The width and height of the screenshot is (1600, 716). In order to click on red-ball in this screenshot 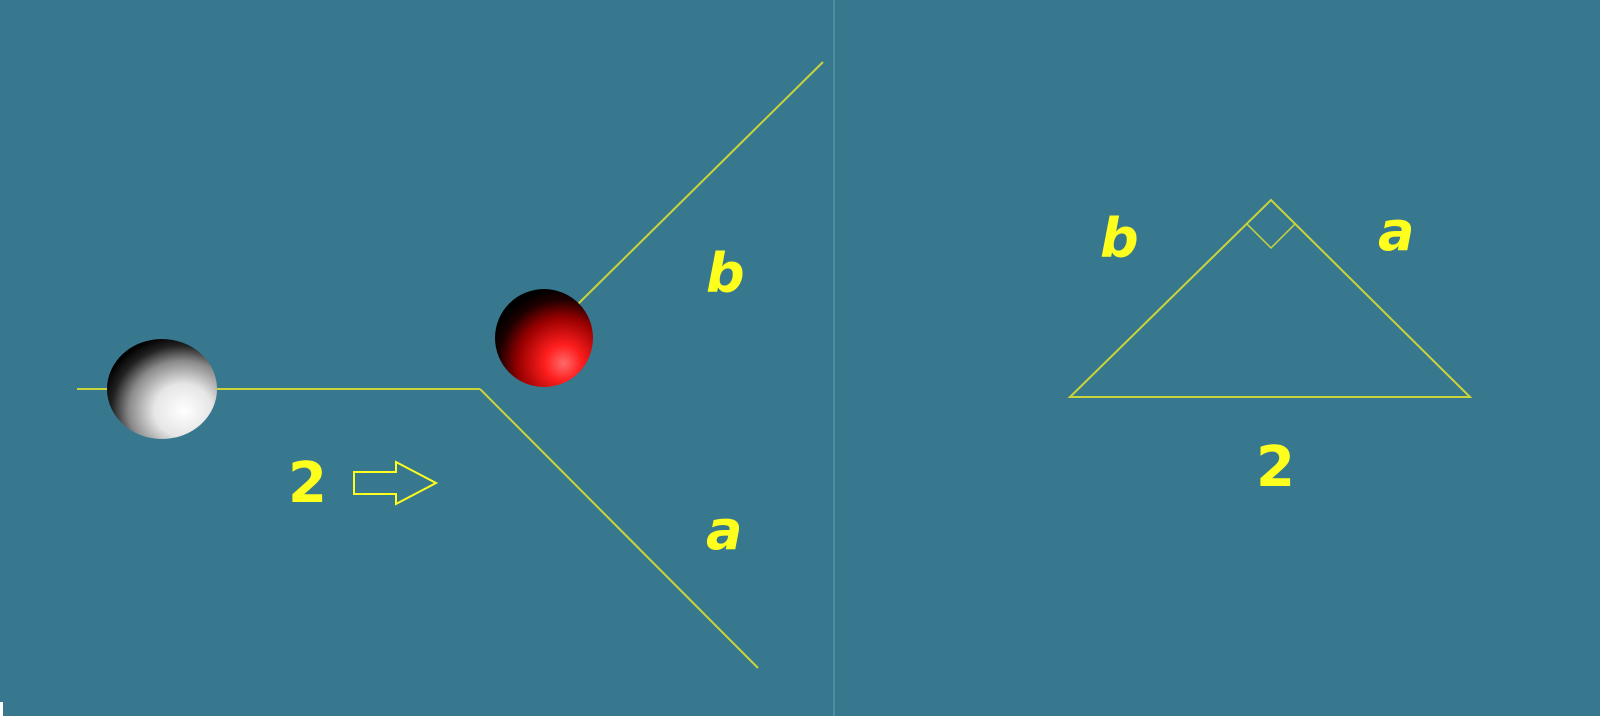, I will do `click(544, 338)`.